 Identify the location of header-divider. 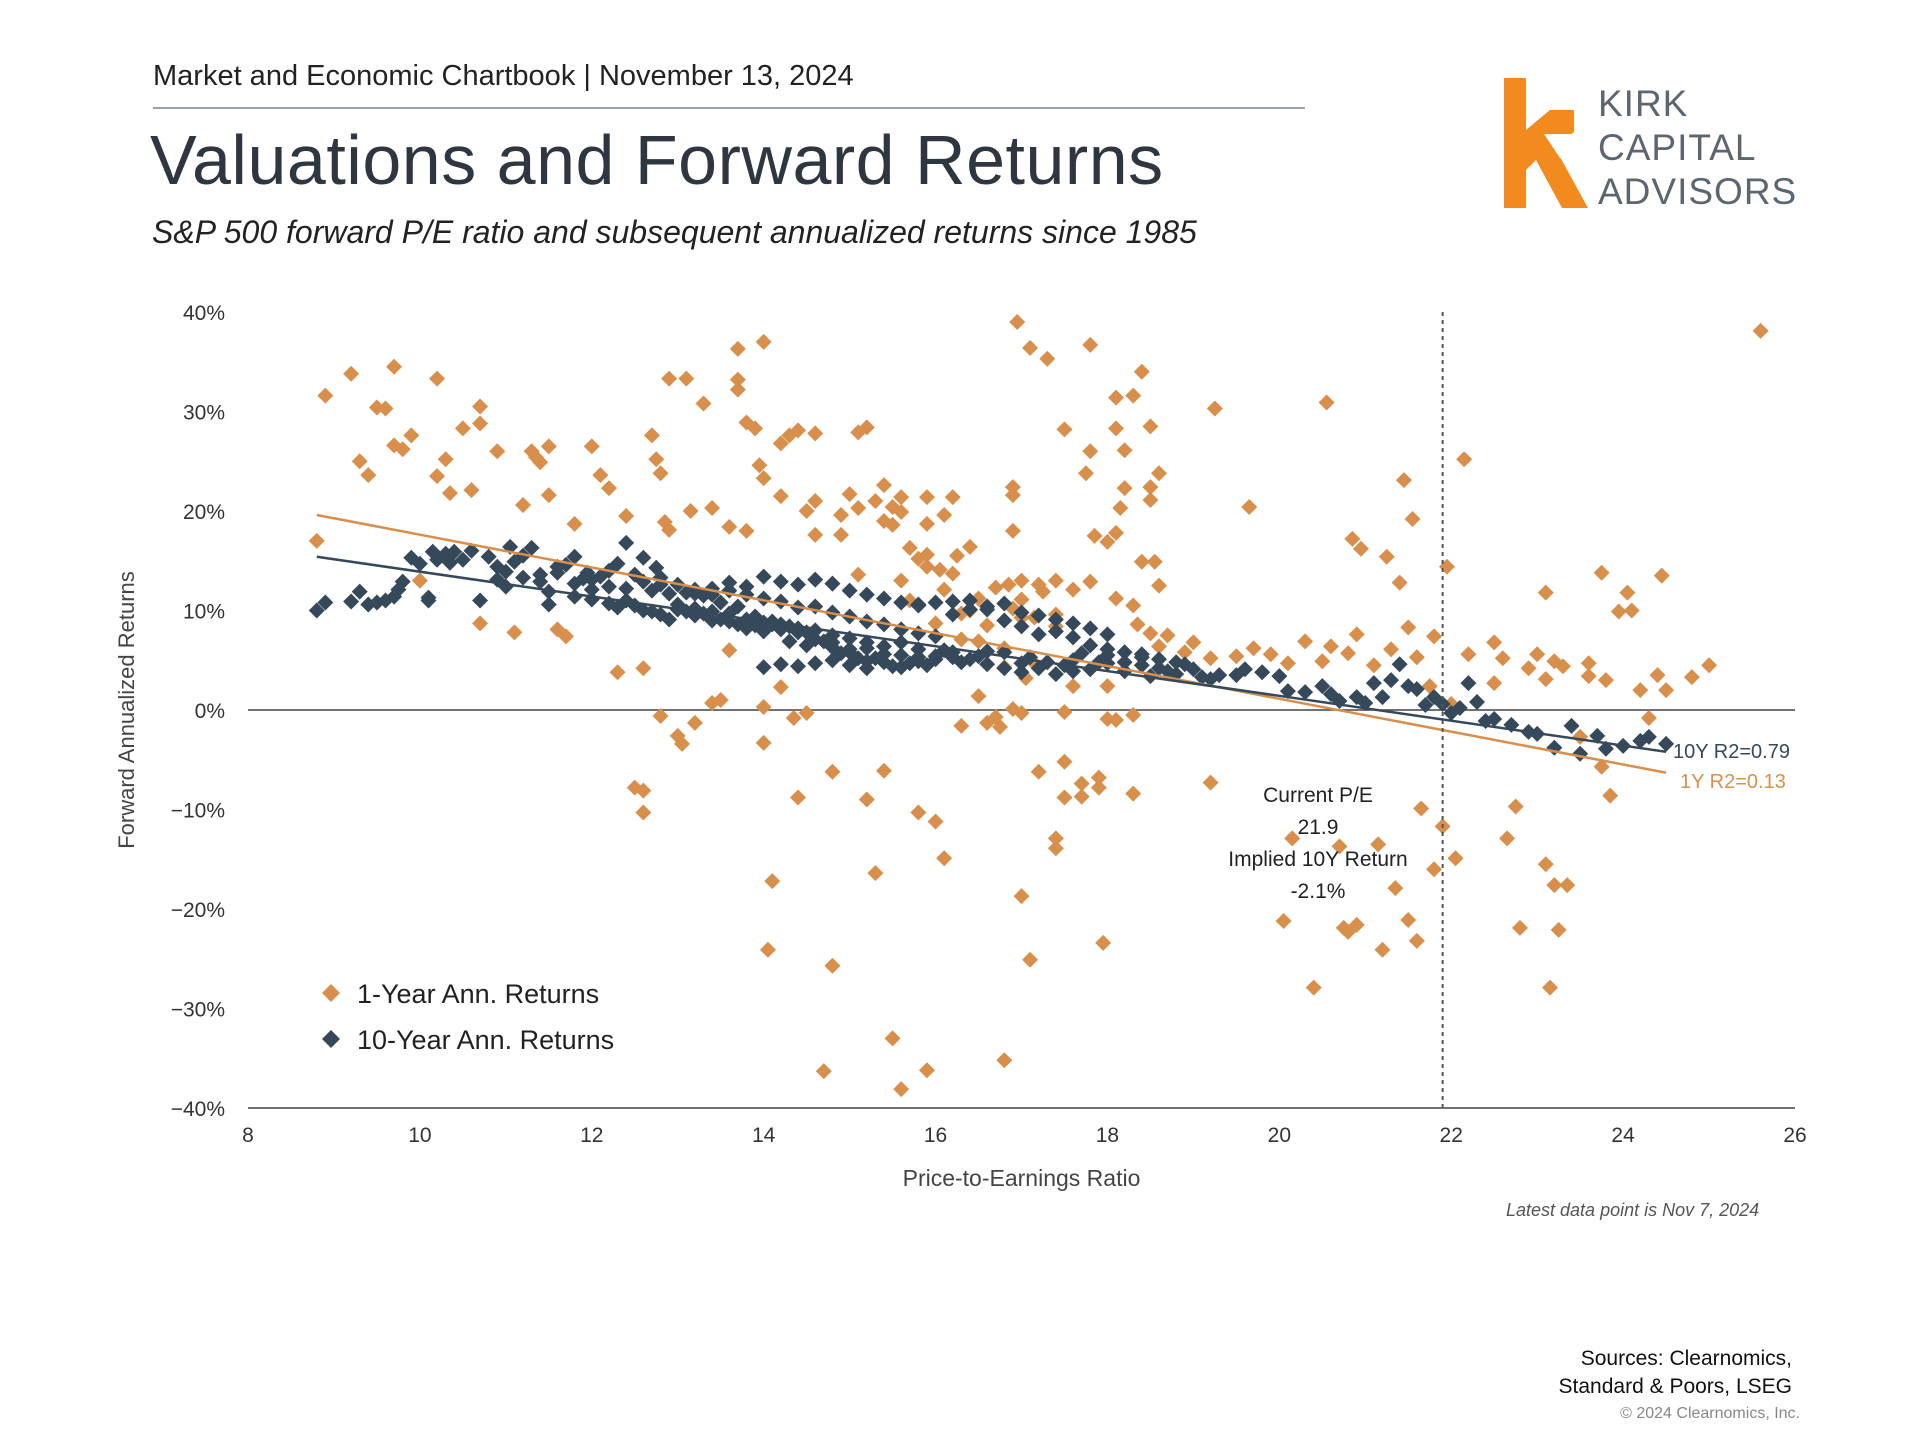
(729, 108).